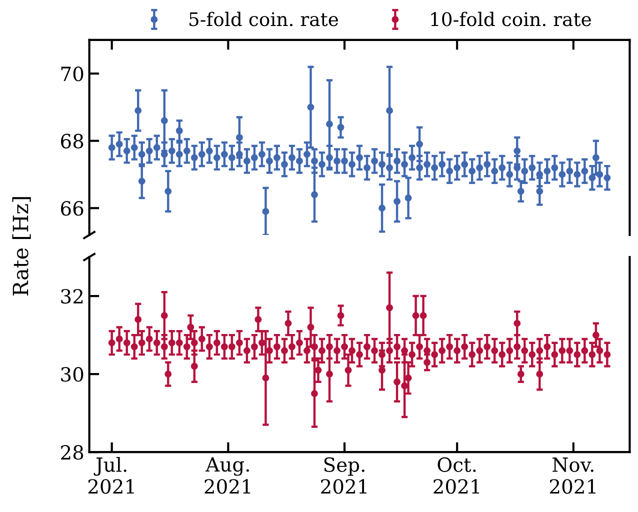 Image resolution: width=638 pixels, height=512 pixels. I want to click on y-tick-label: 28, so click(72, 452).